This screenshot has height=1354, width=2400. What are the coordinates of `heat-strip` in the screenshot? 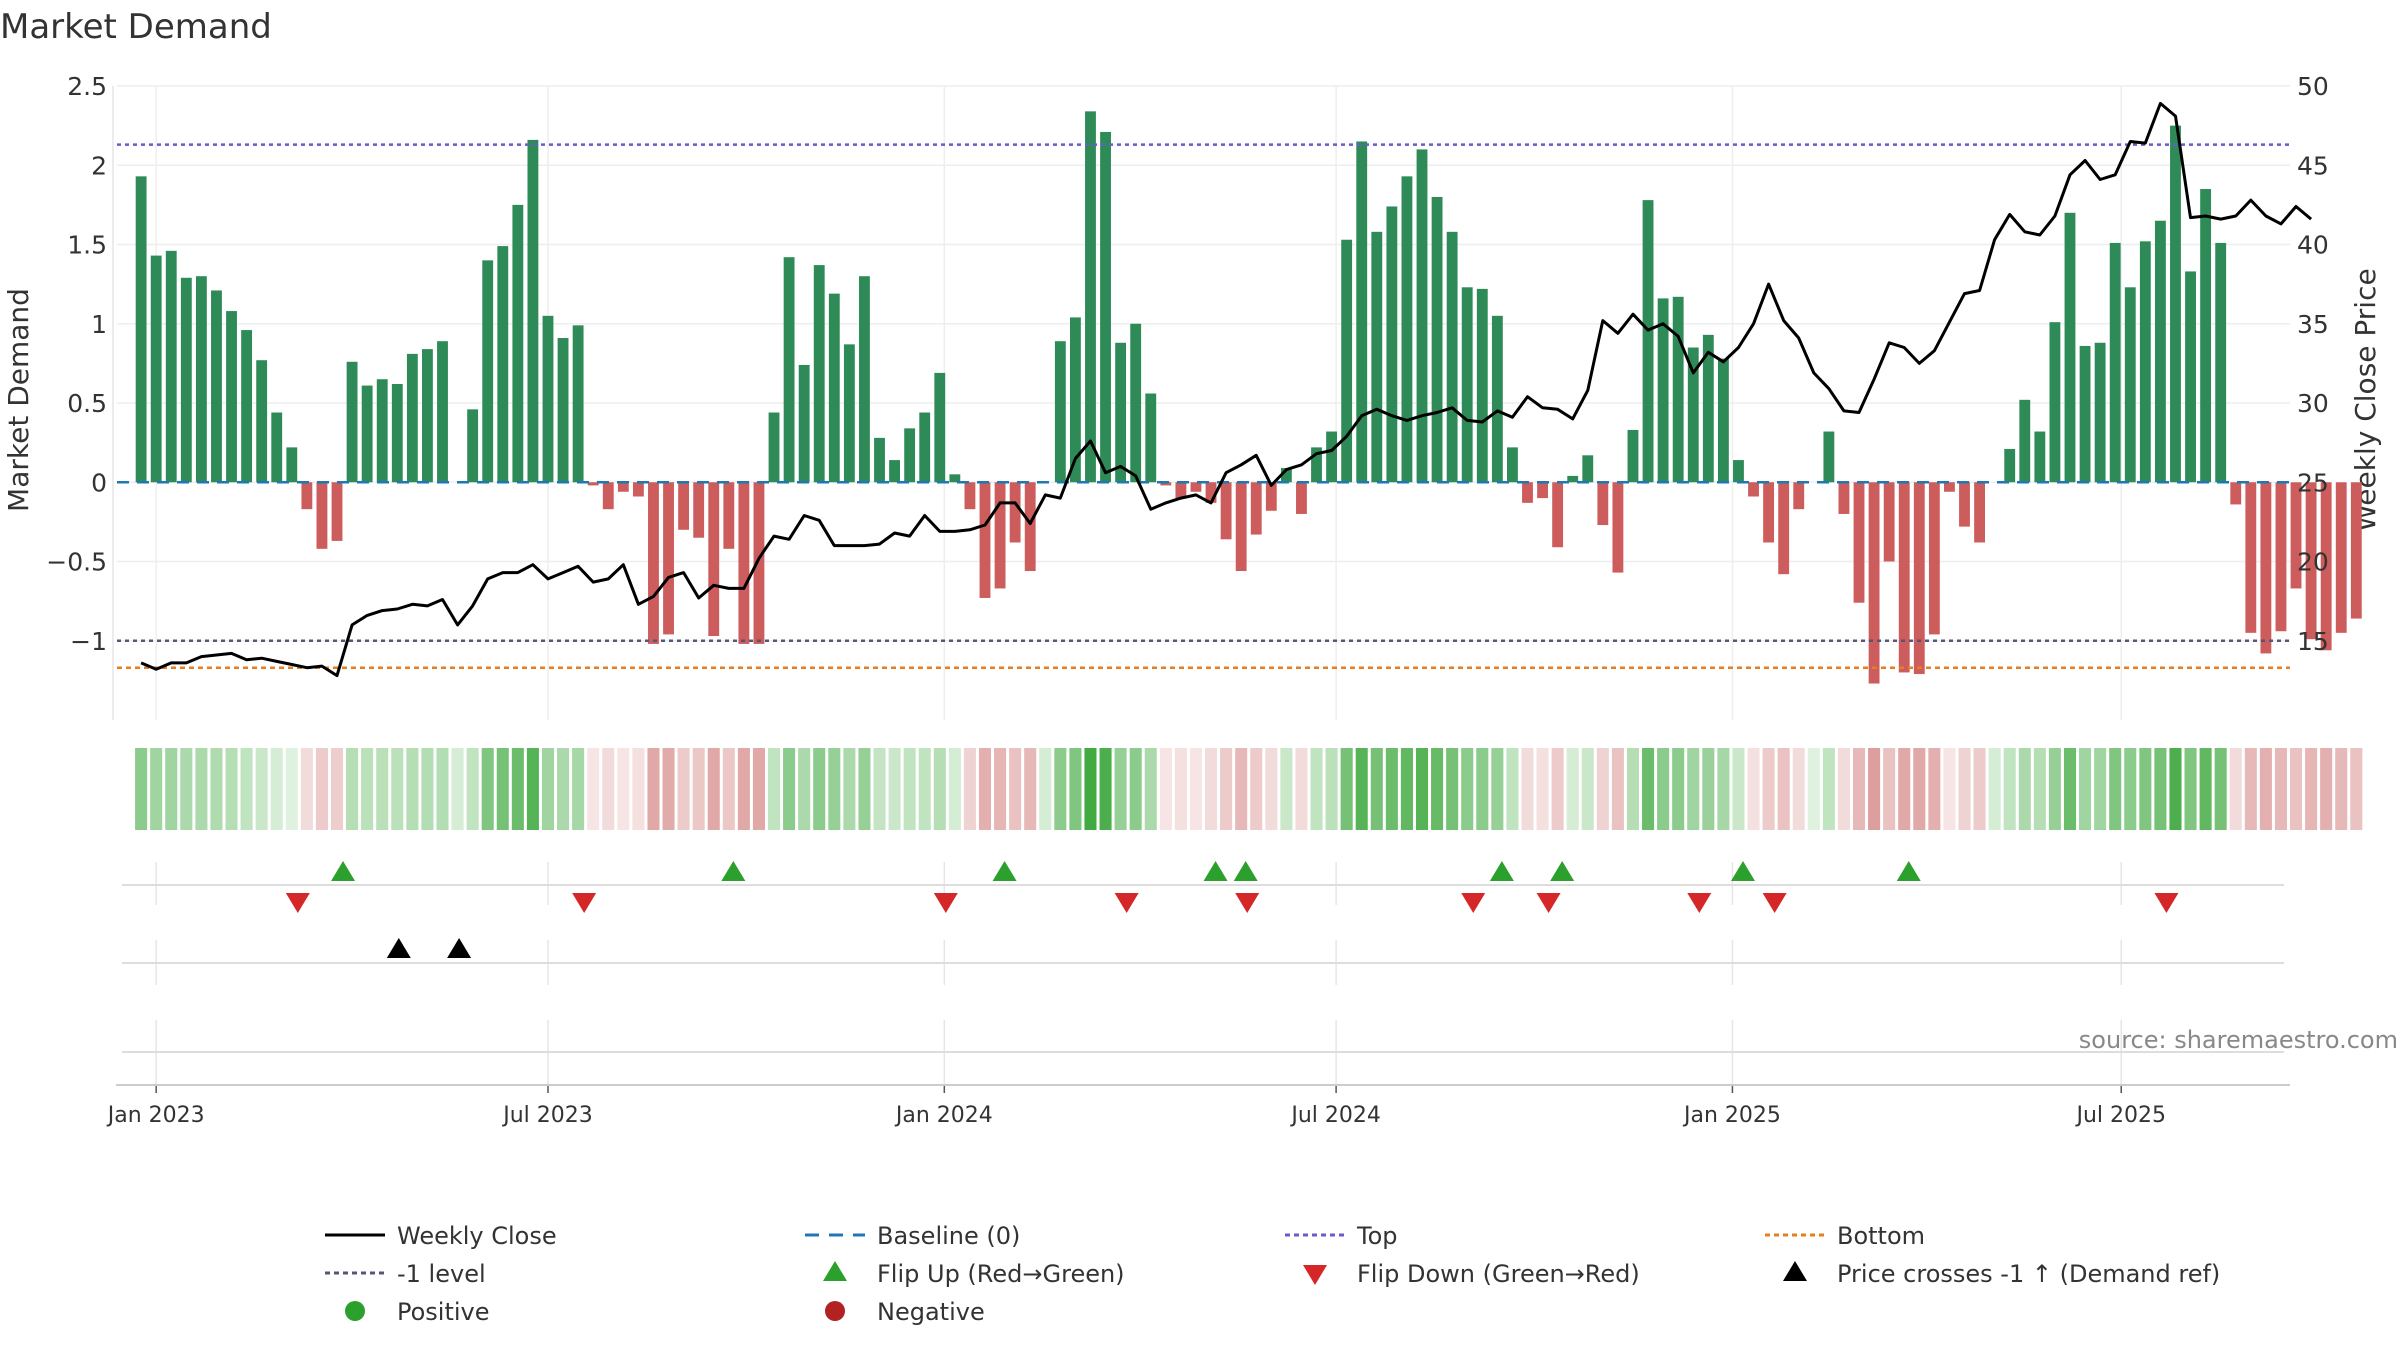 It's located at (1249, 789).